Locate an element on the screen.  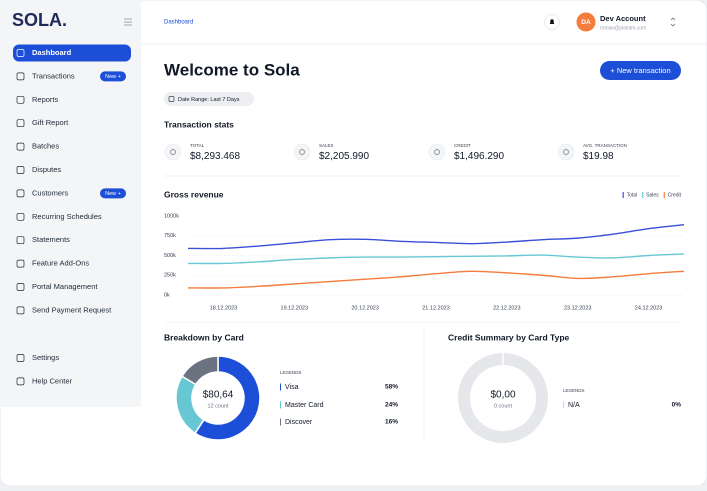
donut-center-value: $80,64 is located at coordinates (218, 395).